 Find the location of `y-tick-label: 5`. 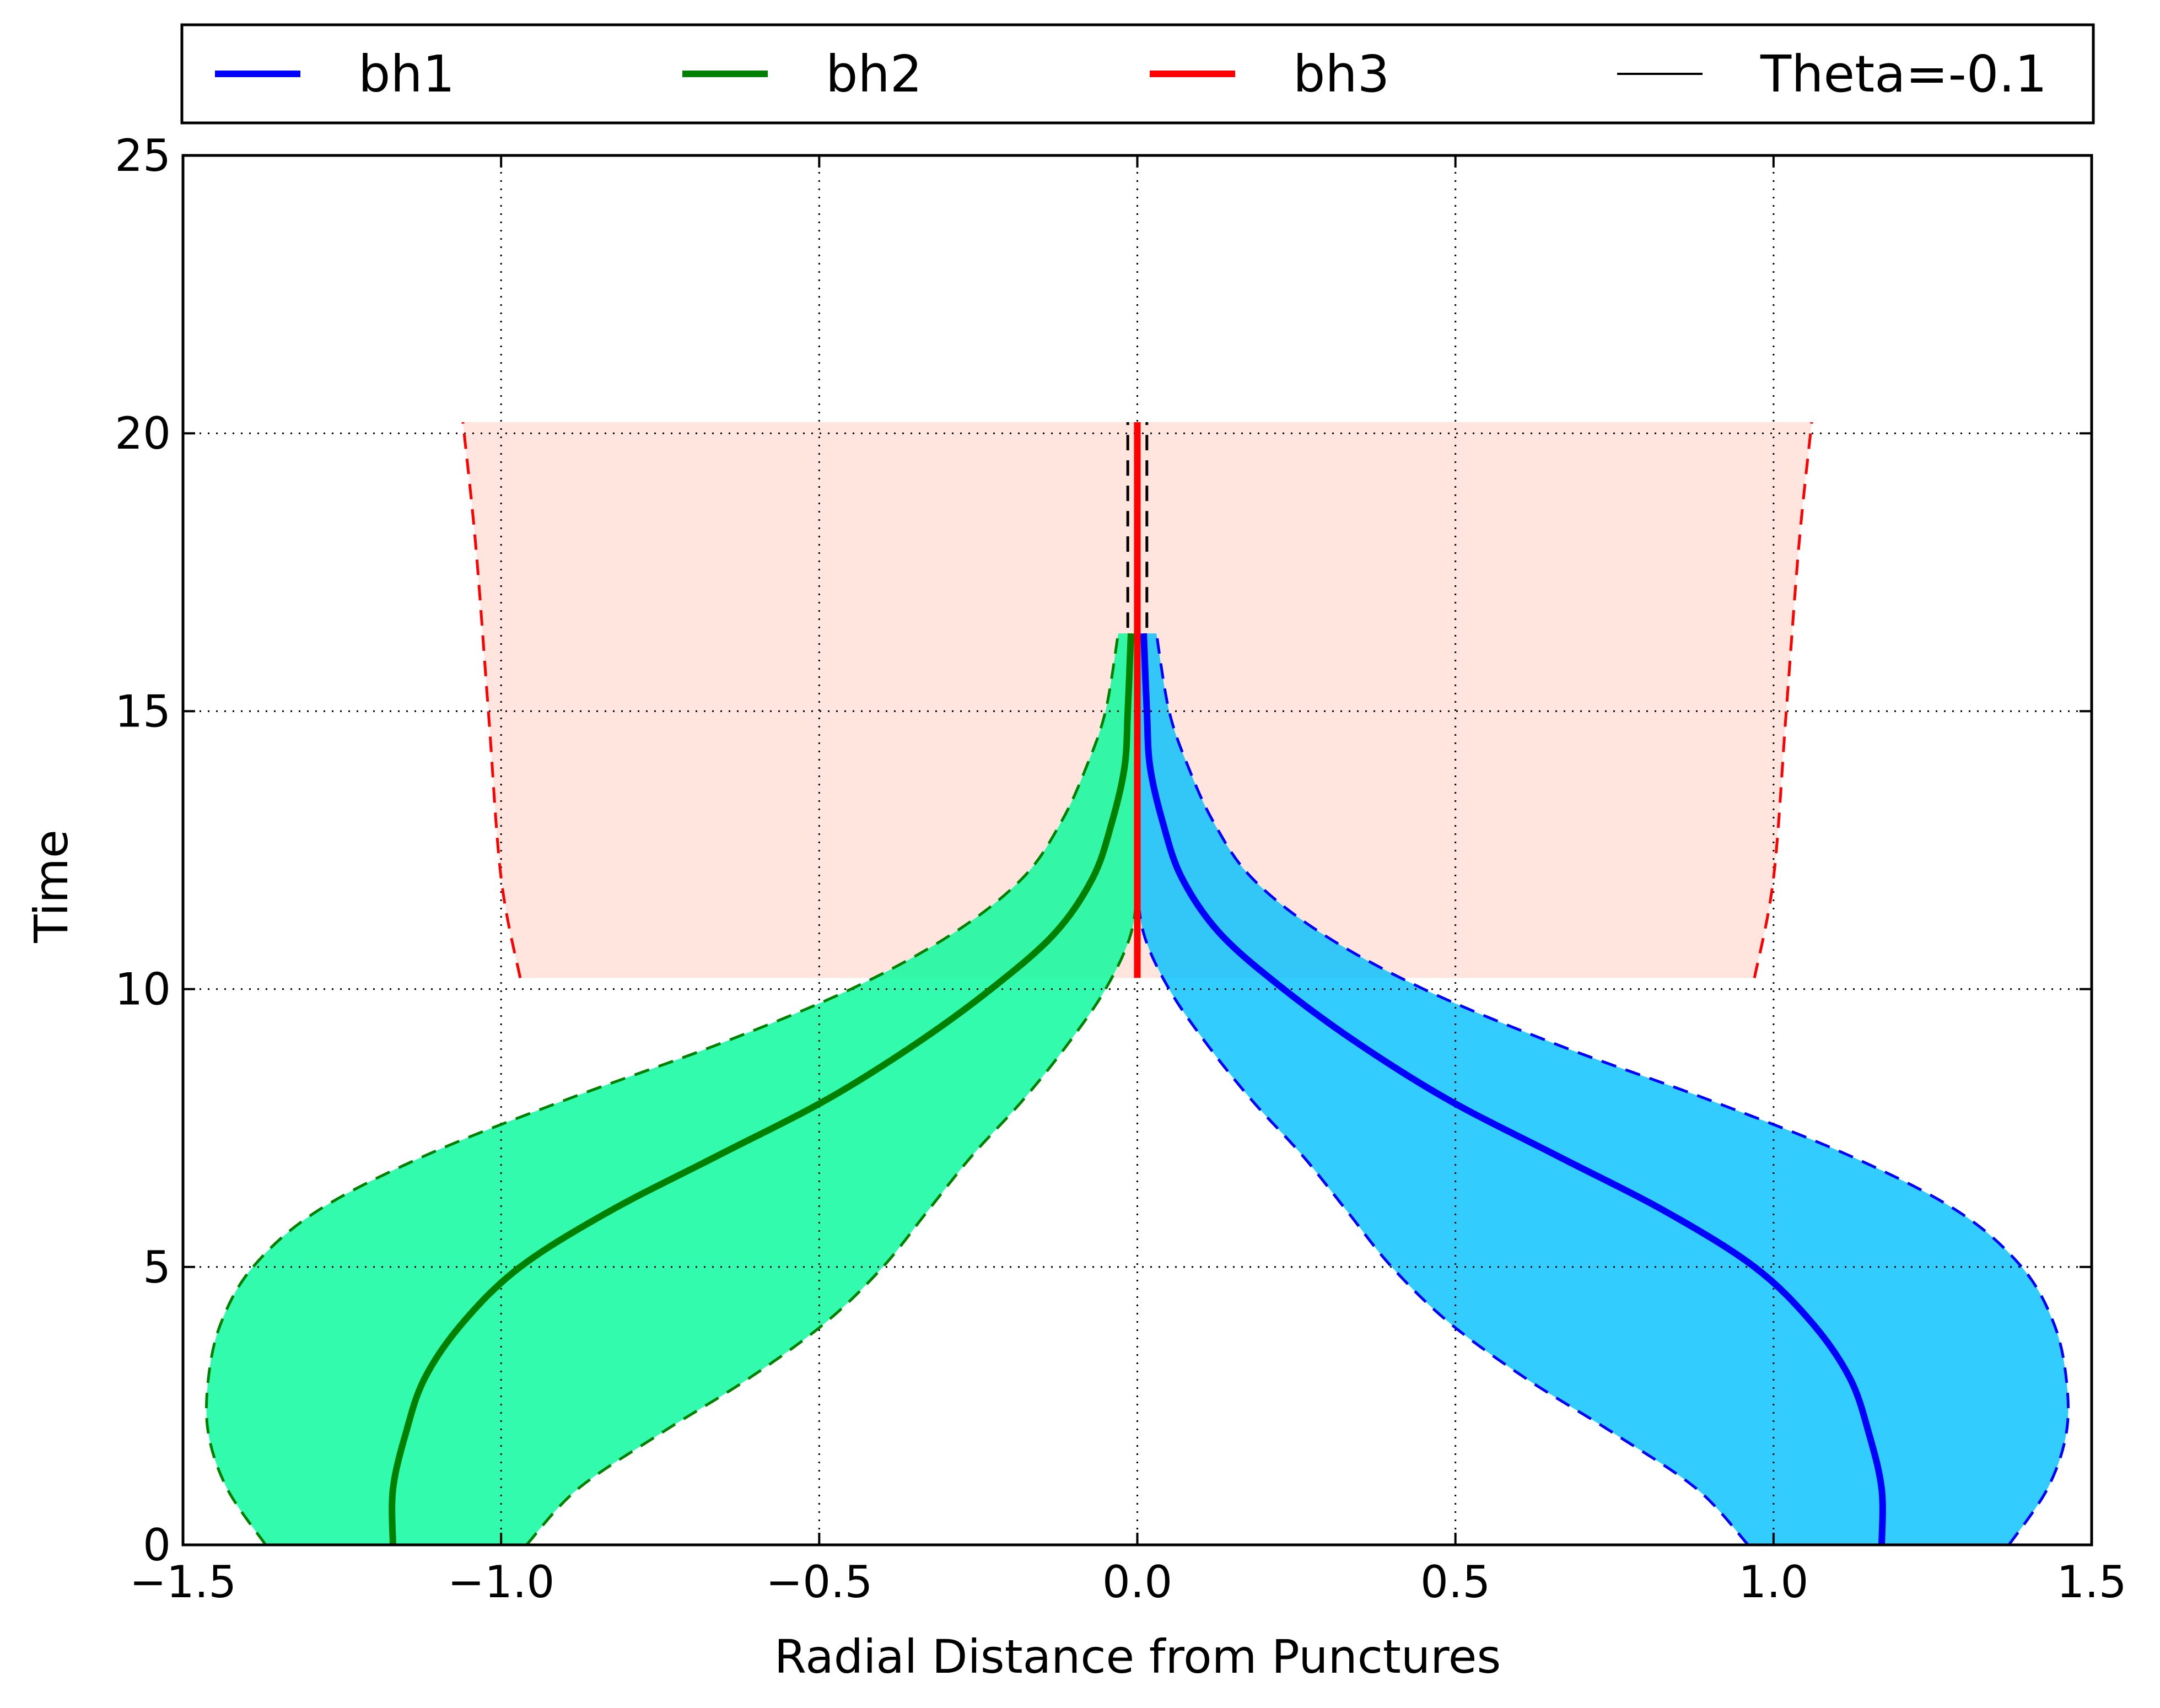

y-tick-label: 5 is located at coordinates (157, 1267).